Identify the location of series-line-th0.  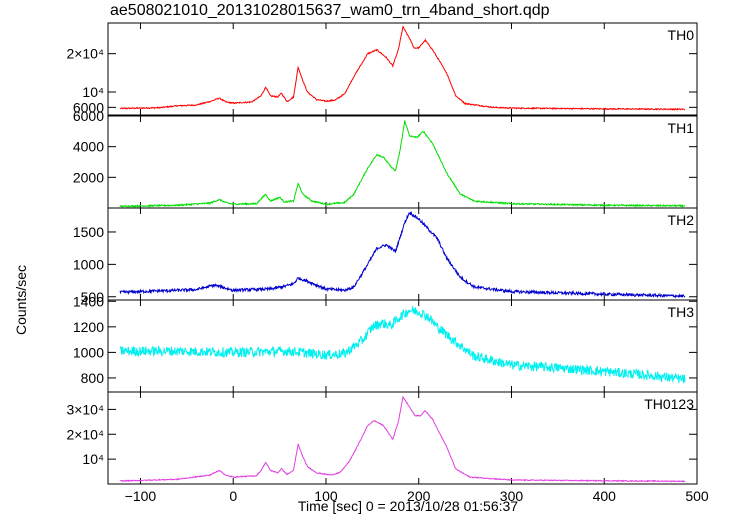
(402, 68).